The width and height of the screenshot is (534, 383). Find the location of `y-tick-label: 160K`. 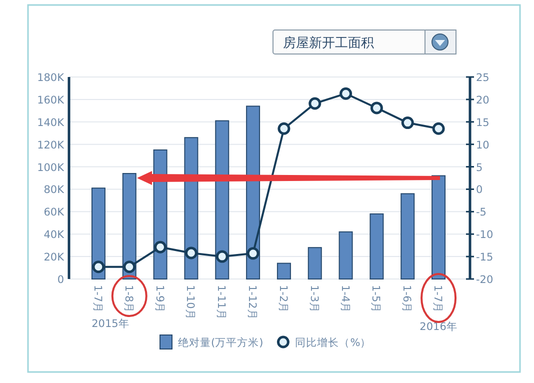

y-tick-label: 160K is located at coordinates (51, 100).